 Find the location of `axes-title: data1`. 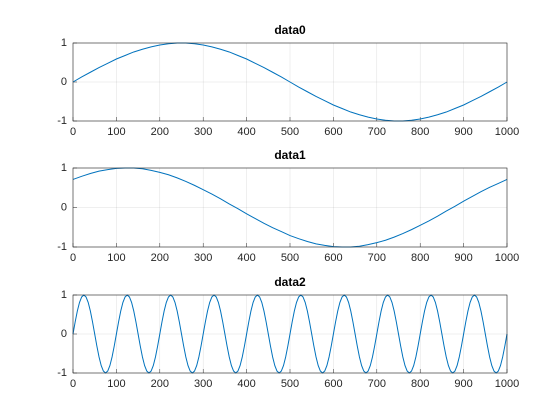

axes-title: data1 is located at coordinates (290, 155).